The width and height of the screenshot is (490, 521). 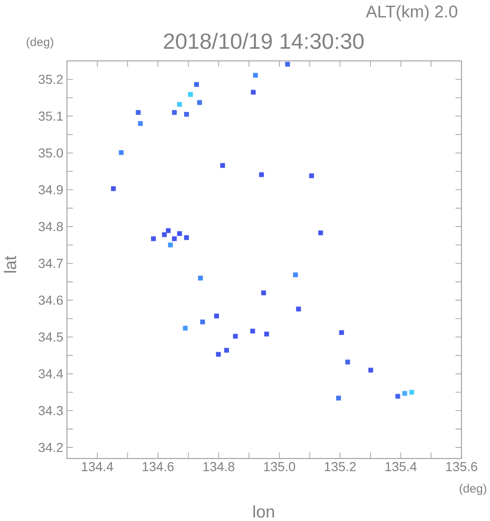 I want to click on y-tick-label: 34.8, so click(x=50, y=227).